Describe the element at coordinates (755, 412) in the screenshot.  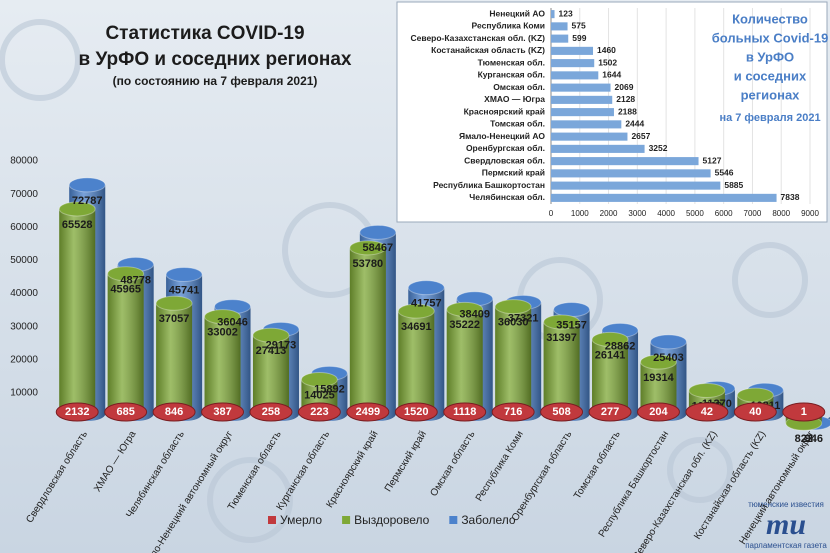
I see `value-label: 40` at that location.